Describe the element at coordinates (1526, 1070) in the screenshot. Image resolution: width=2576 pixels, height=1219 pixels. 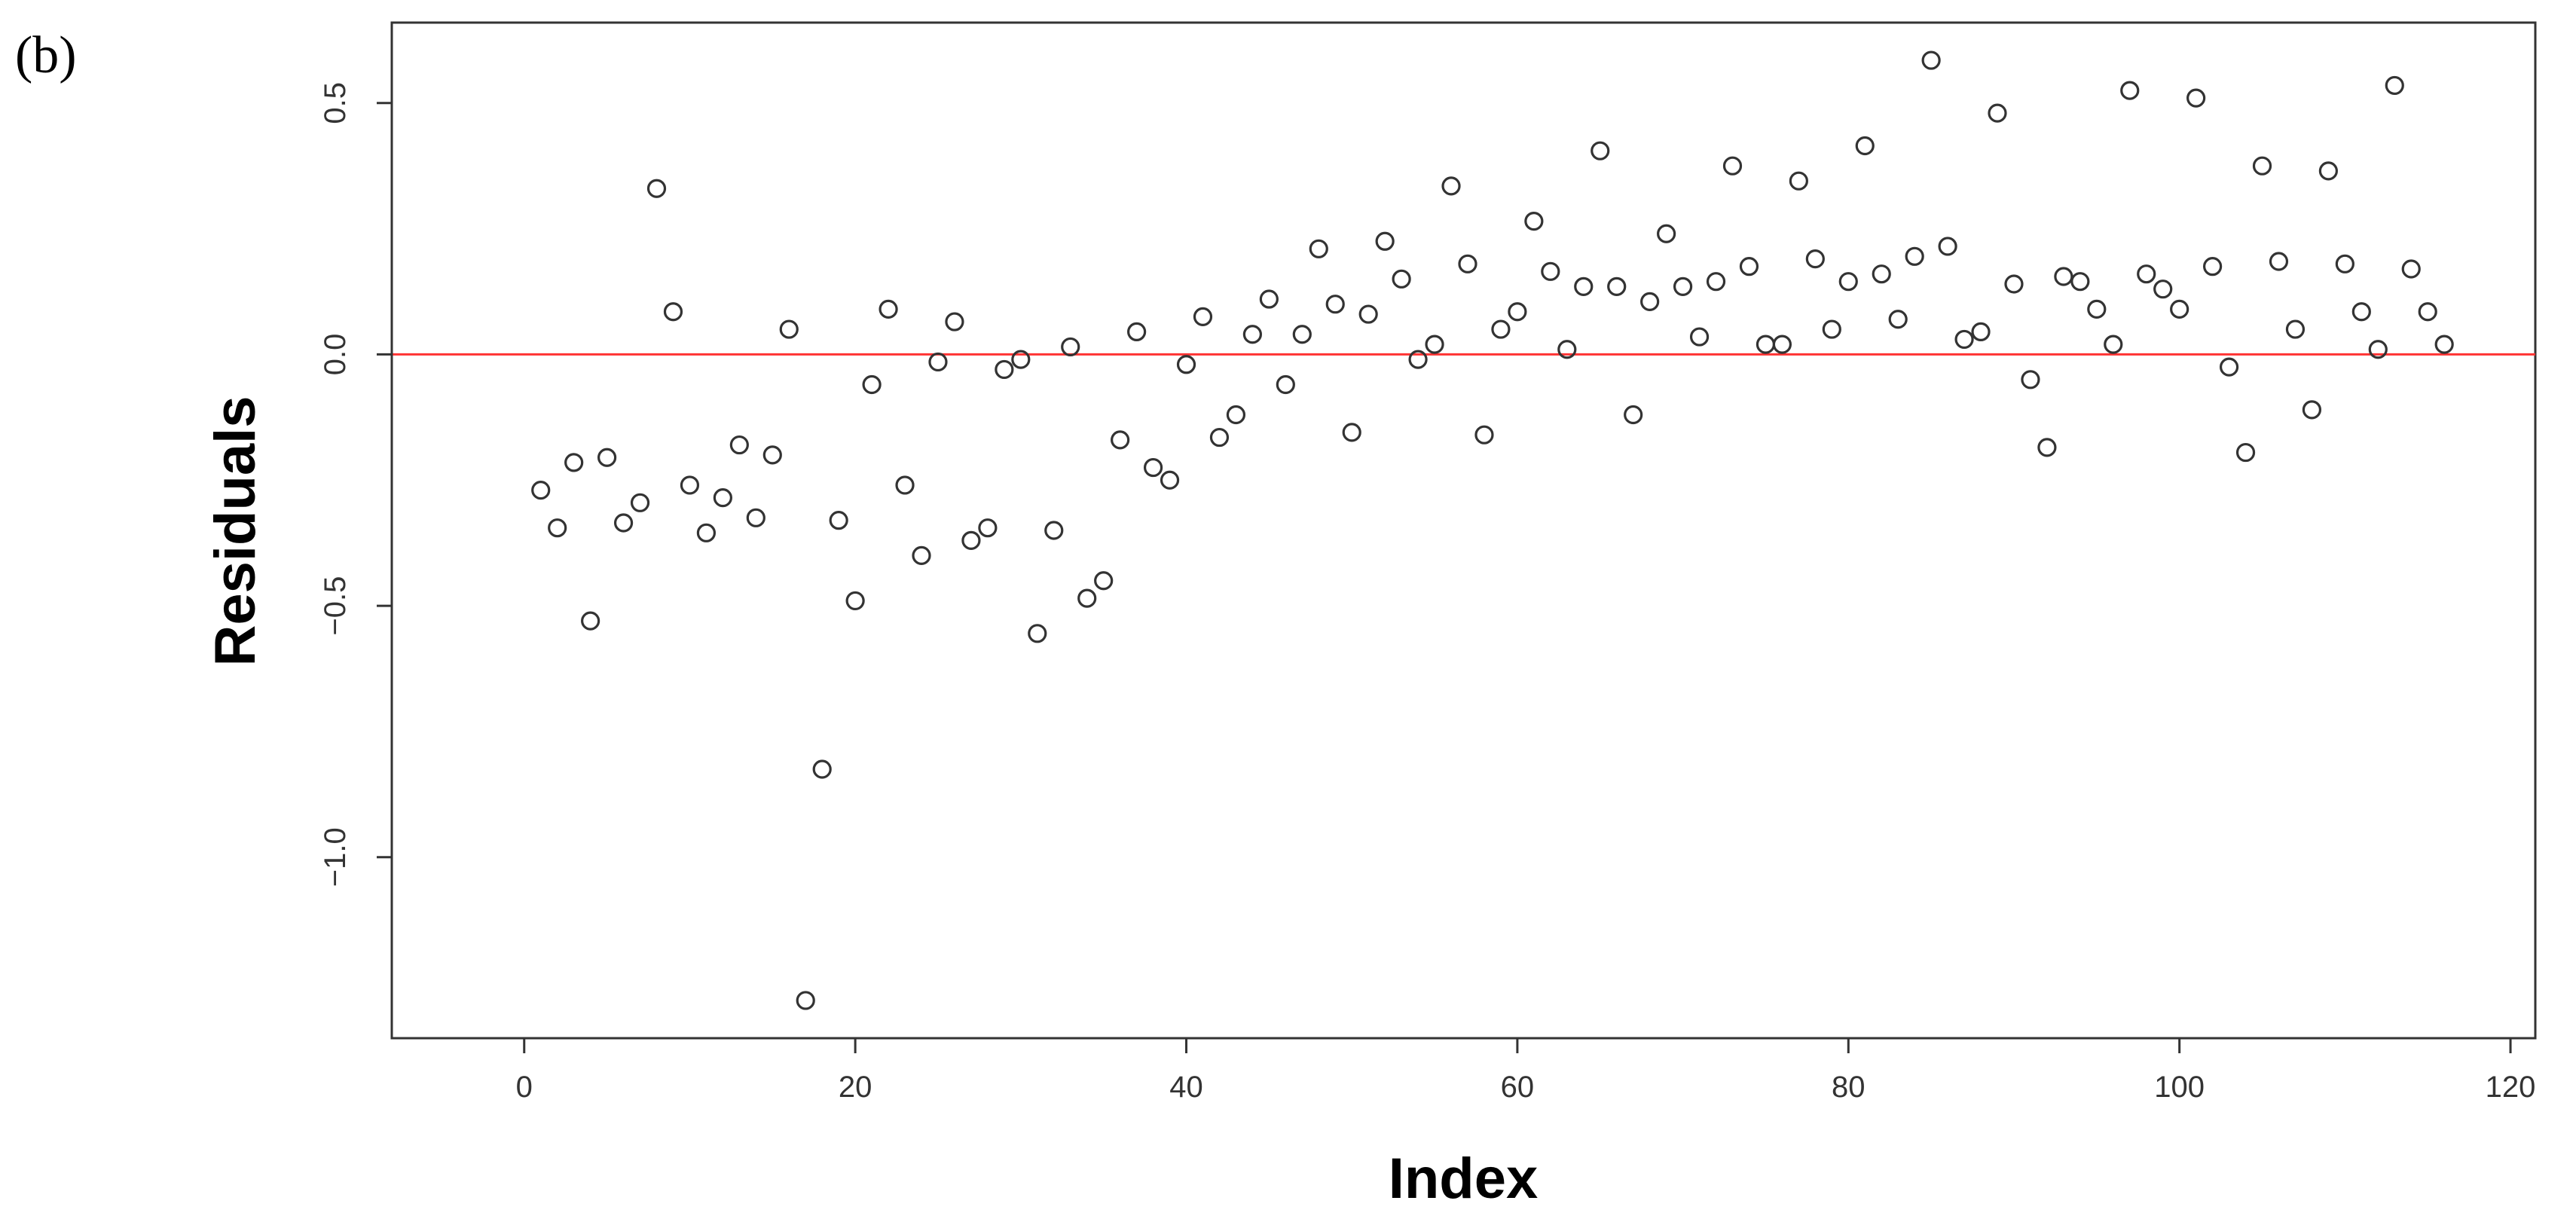
I see `x-axis: 0 20 40 60 80 100 120` at that location.